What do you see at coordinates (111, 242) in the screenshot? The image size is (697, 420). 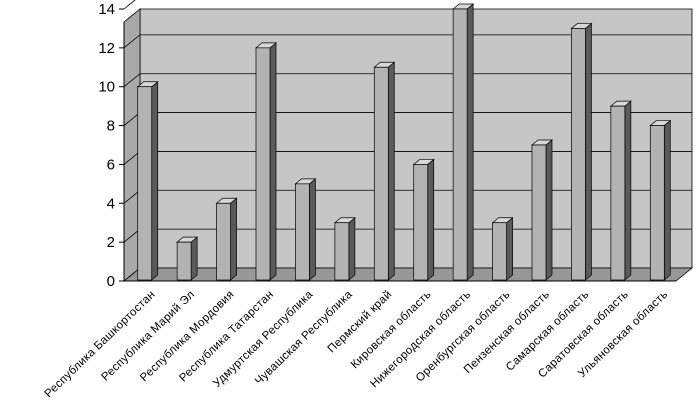 I see `y-tick-label: 2` at bounding box center [111, 242].